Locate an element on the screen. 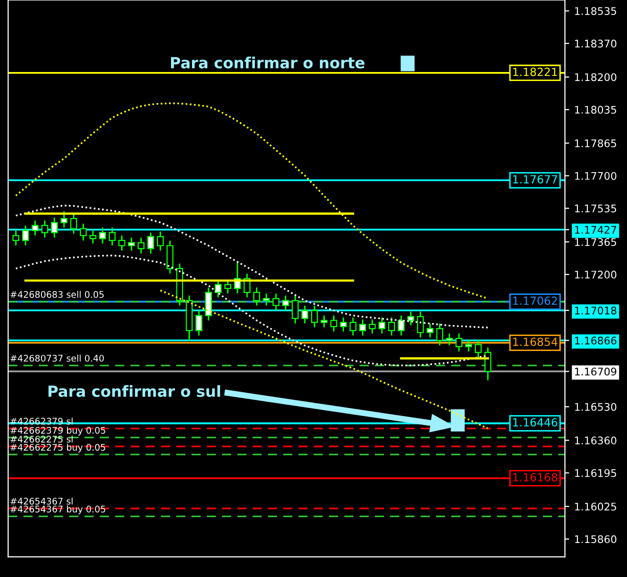 This screenshot has height=577, width=627. y-tick-label: 1.17018 is located at coordinates (595, 310).